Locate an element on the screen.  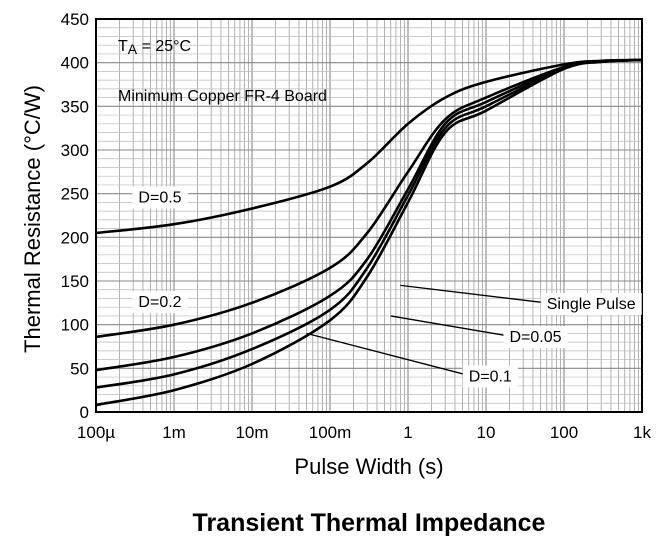
series-label-d-0-5: D=0.5 is located at coordinates (159, 197).